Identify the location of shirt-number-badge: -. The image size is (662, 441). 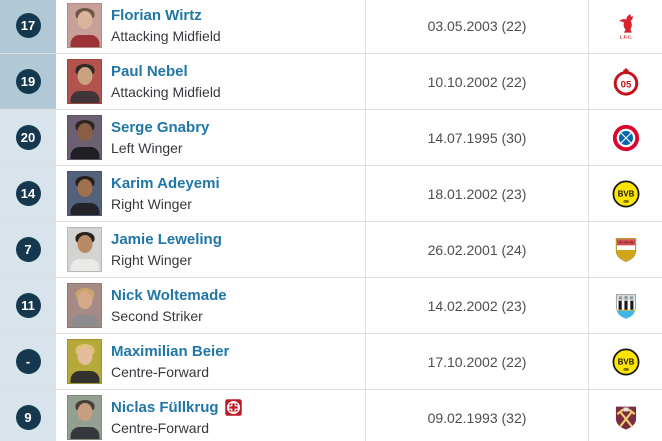
(28, 361).